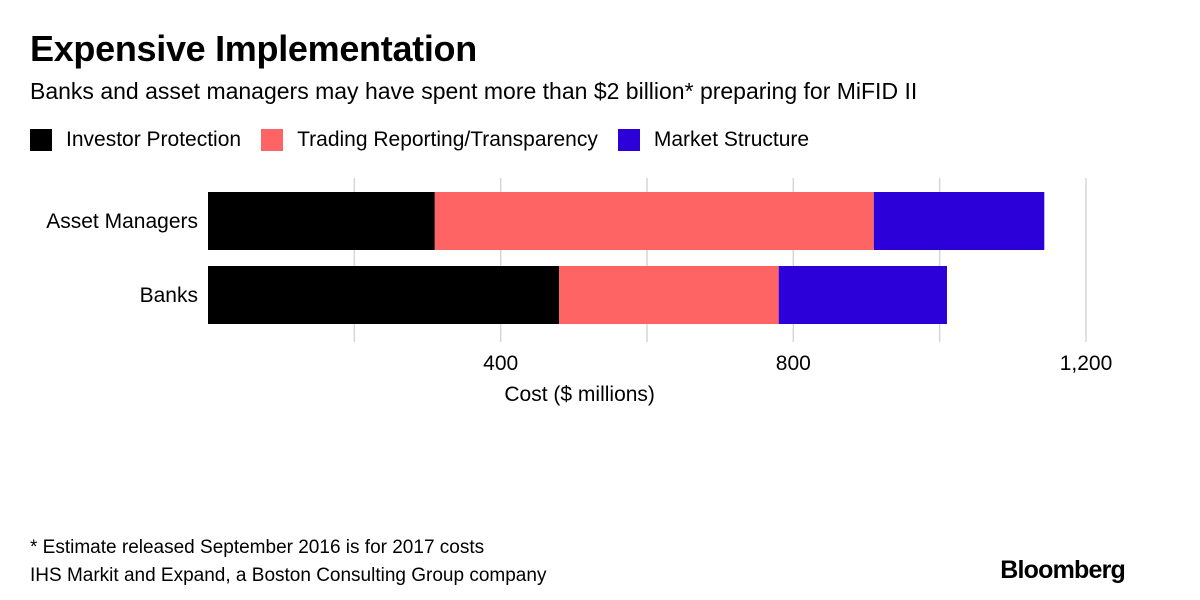 This screenshot has height=600, width=1200. What do you see at coordinates (628, 140) in the screenshot?
I see `legend-swatch-market-structure` at bounding box center [628, 140].